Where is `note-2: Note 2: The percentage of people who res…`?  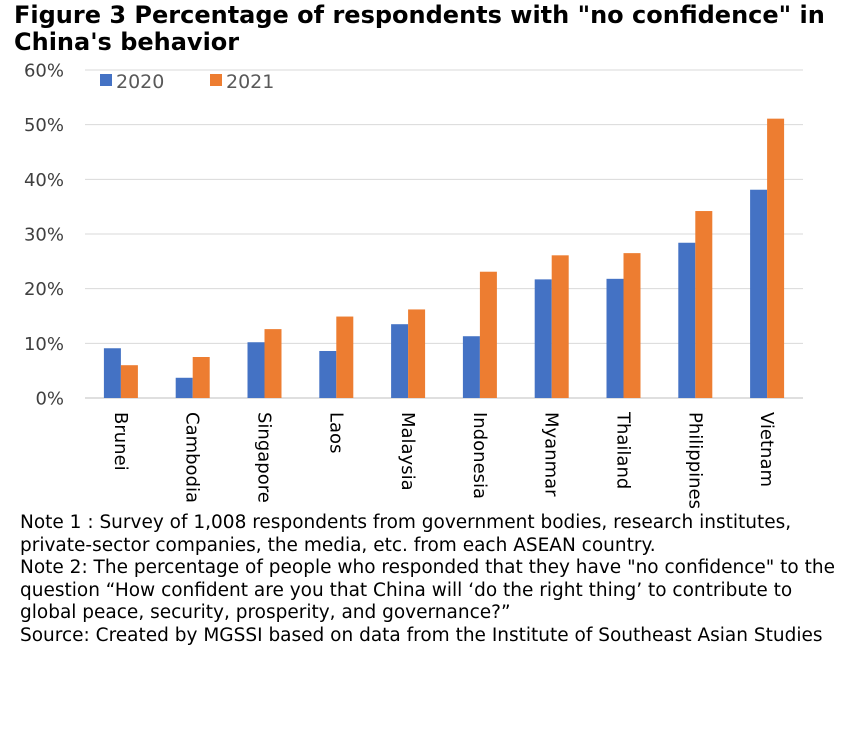
note-2: Note 2: The percentage of people who res… is located at coordinates (427, 590).